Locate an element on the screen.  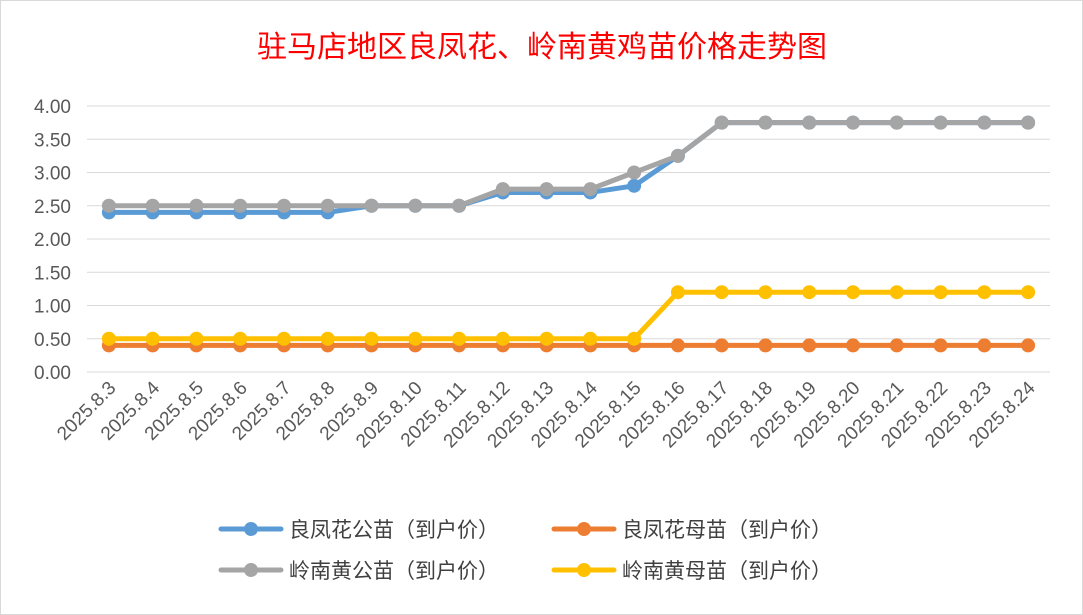
legend-item: 良凤花母苗（到户价） is located at coordinates (691, 530).